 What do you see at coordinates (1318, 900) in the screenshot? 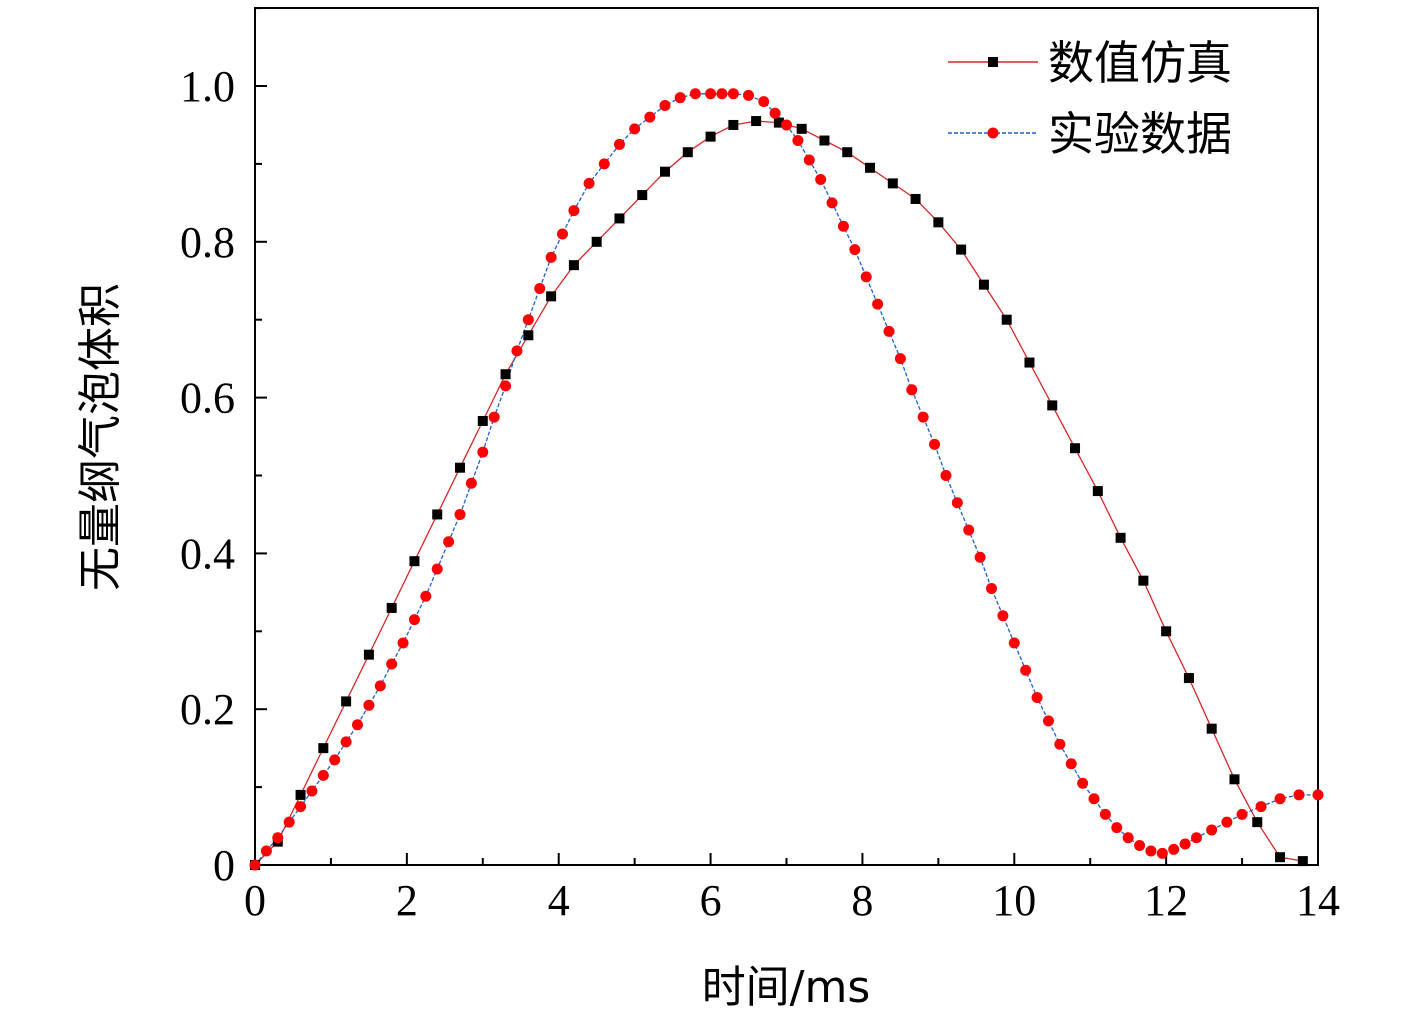
I see `x-tick-label: 14` at bounding box center [1318, 900].